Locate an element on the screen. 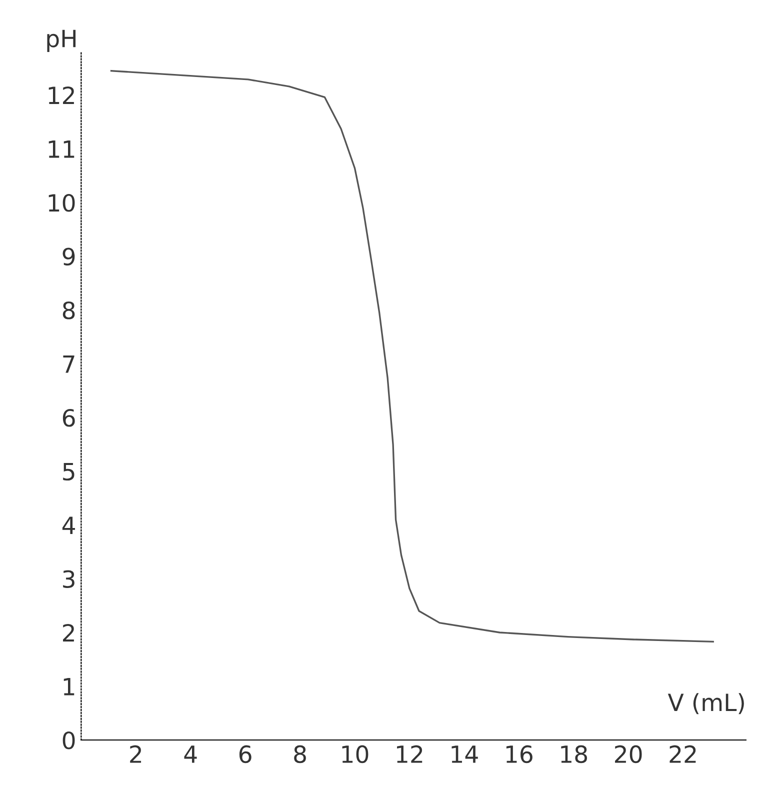 The image size is (773, 800). x-tick-label: 8 is located at coordinates (300, 754).